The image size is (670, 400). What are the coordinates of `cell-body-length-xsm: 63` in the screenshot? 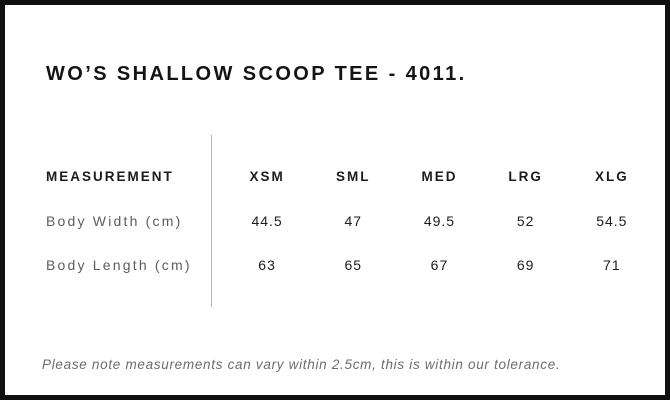 It's located at (267, 265).